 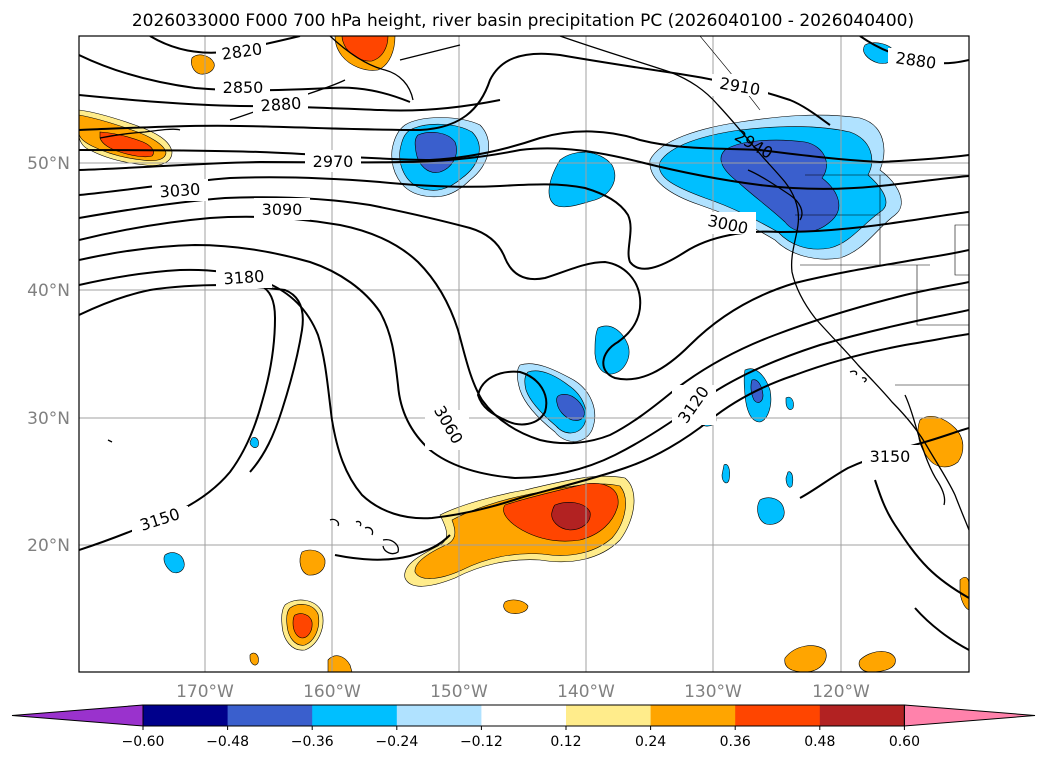 What do you see at coordinates (858, 376) in the screenshot?
I see `coast-channel-isl` at bounding box center [858, 376].